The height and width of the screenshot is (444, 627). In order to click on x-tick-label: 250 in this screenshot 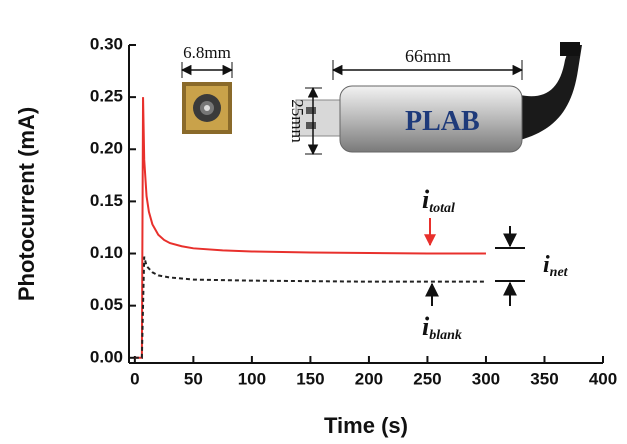, I will do `click(427, 378)`.